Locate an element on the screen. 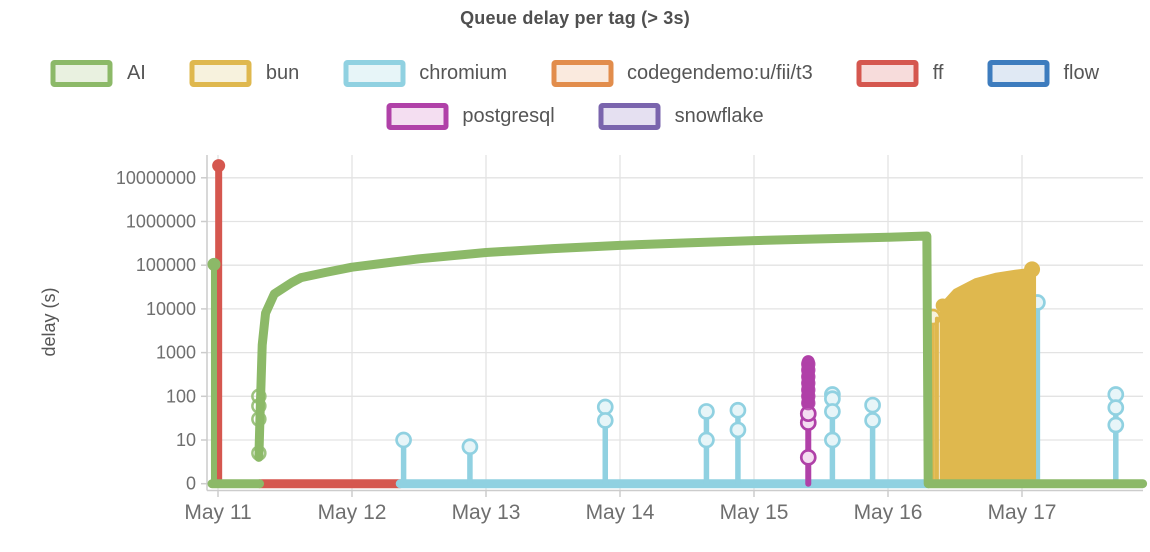  legend-item-ai: AI is located at coordinates (98, 73).